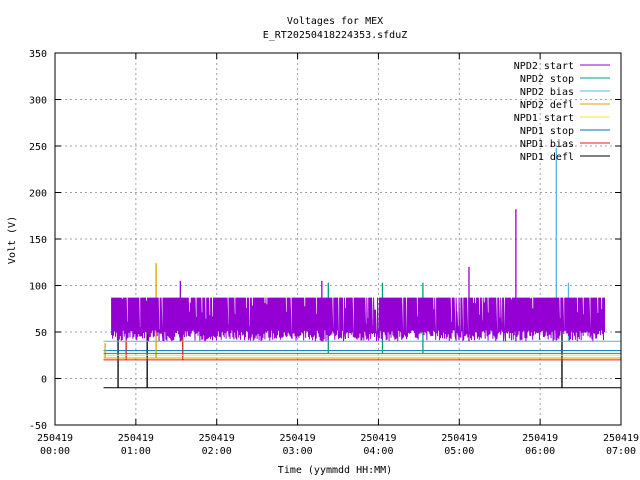  What do you see at coordinates (38, 287) in the screenshot?
I see `y-tick-label: 100` at bounding box center [38, 287].